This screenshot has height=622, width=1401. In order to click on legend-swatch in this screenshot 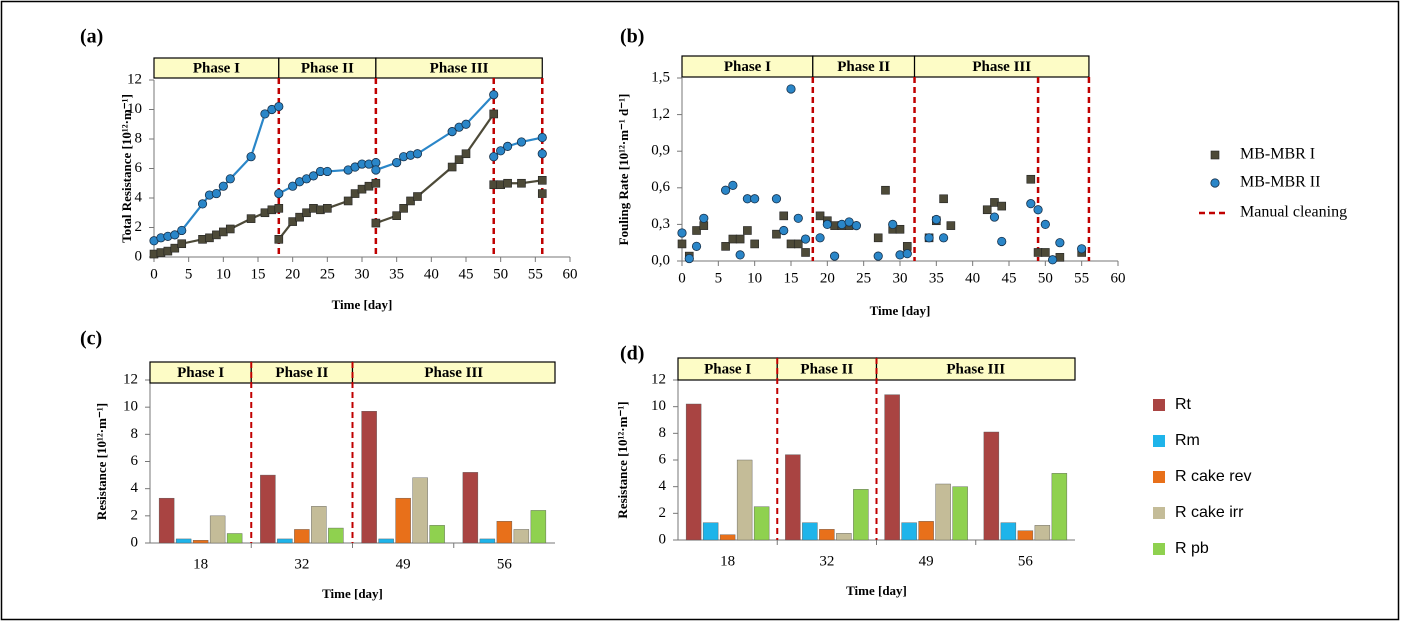, I will do `click(1159, 513)`.